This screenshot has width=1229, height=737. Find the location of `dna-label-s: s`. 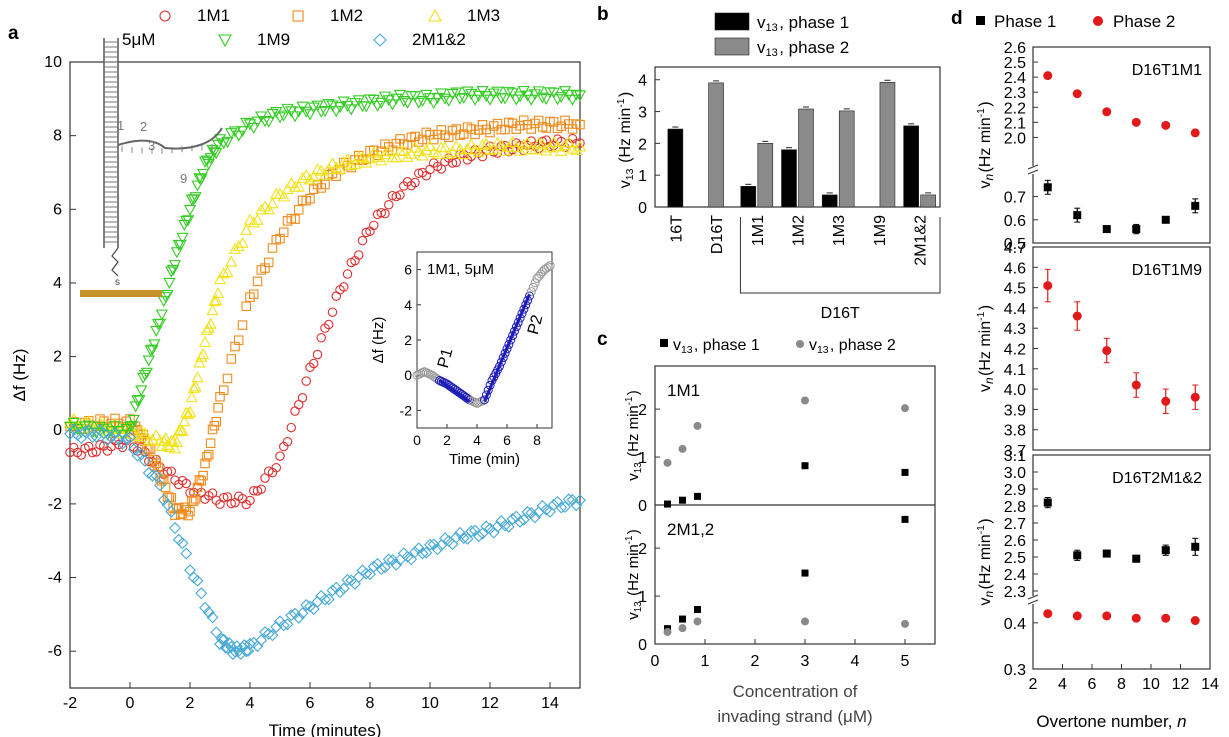

dna-label-s: s is located at coordinates (117, 282).